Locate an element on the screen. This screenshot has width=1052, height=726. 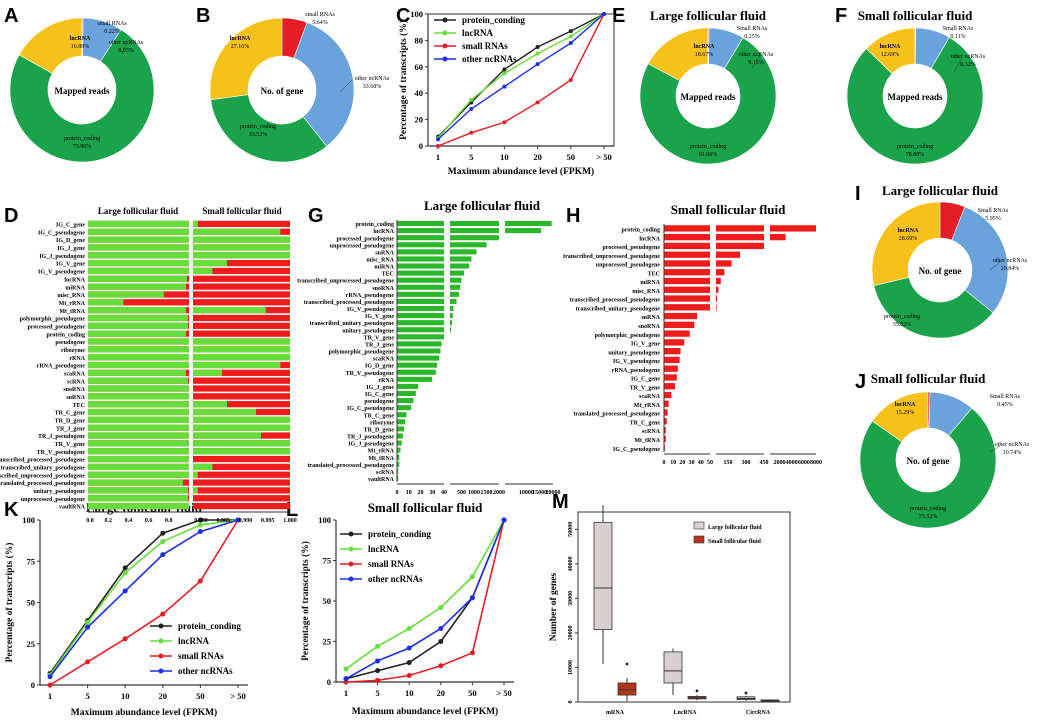
slice-name: lncRNA is located at coordinates (80, 39).